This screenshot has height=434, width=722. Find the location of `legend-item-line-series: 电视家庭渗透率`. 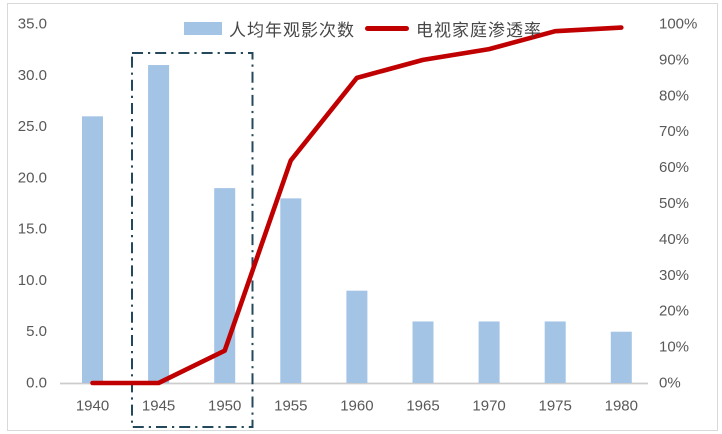

legend-item-line-series: 电视家庭渗透率 is located at coordinates (453, 28).